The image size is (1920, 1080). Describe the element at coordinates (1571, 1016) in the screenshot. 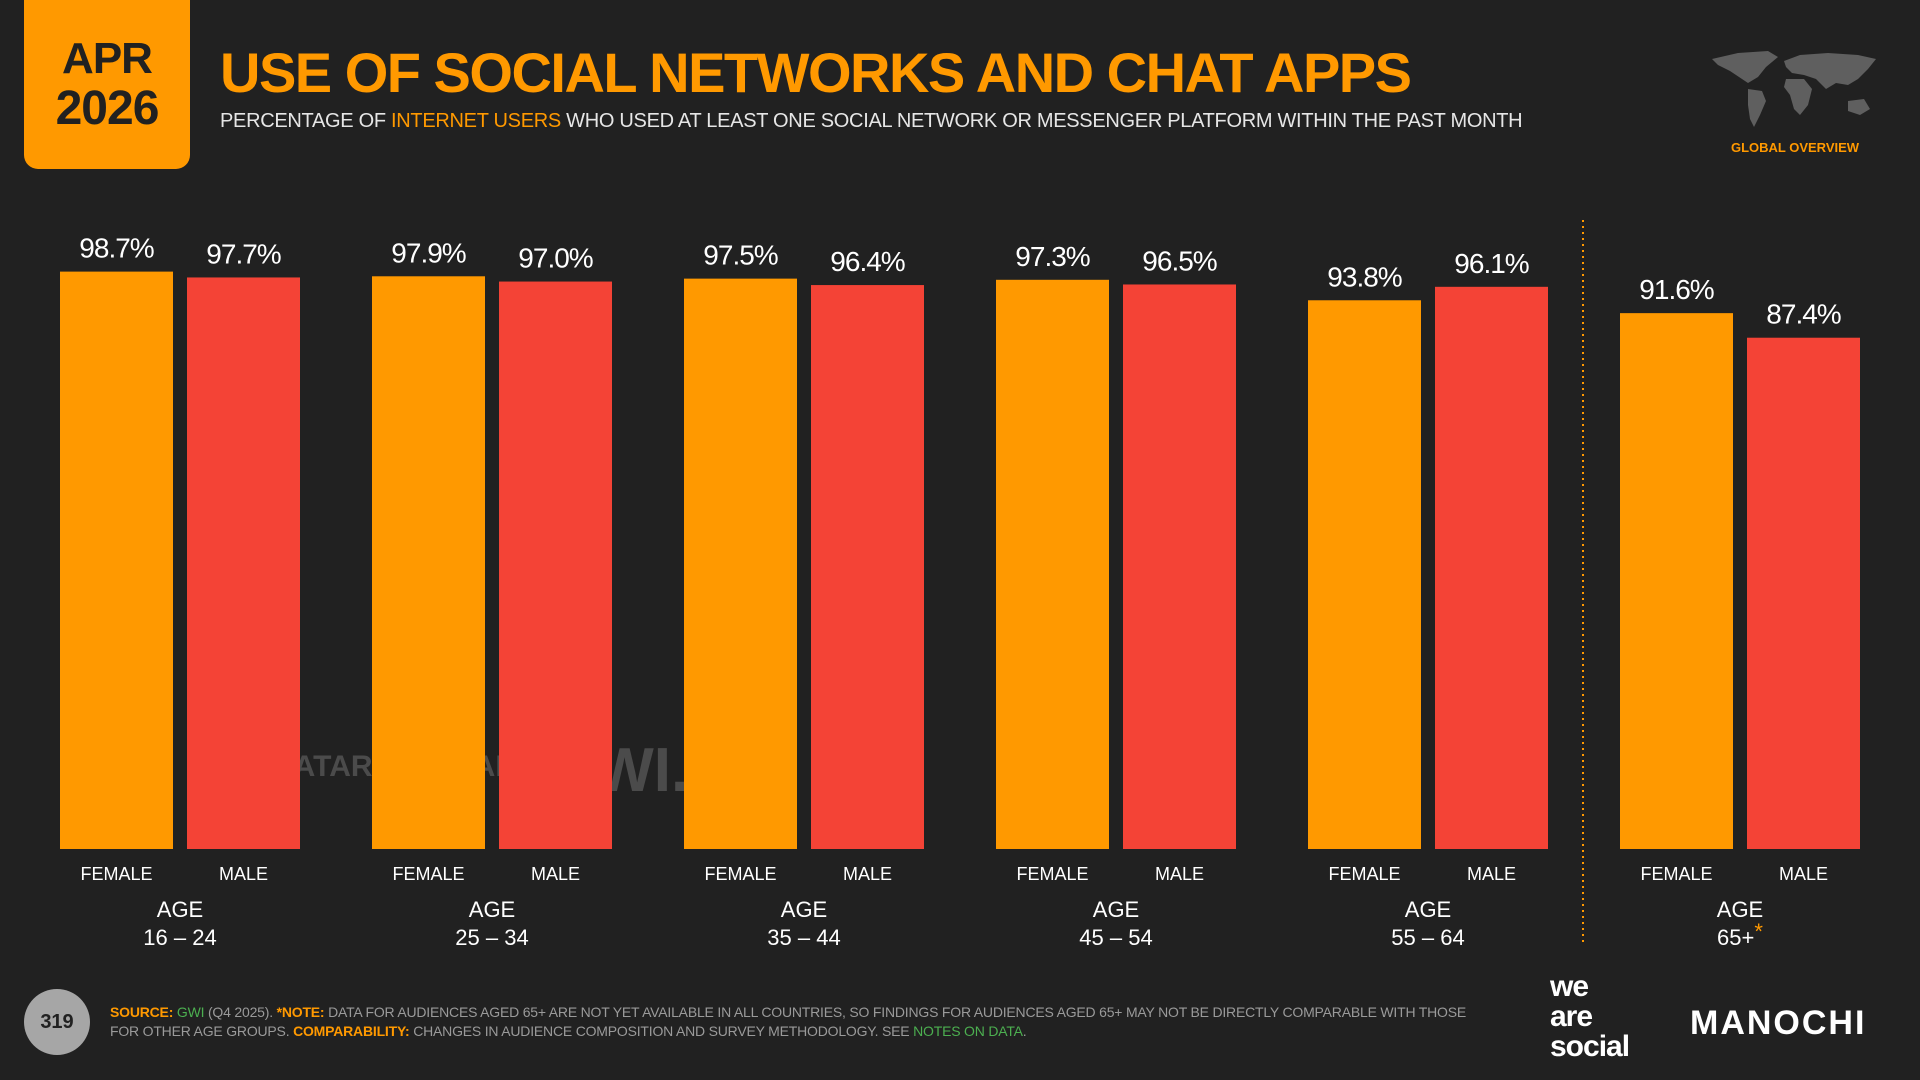

I see `logo-line: are` at that location.